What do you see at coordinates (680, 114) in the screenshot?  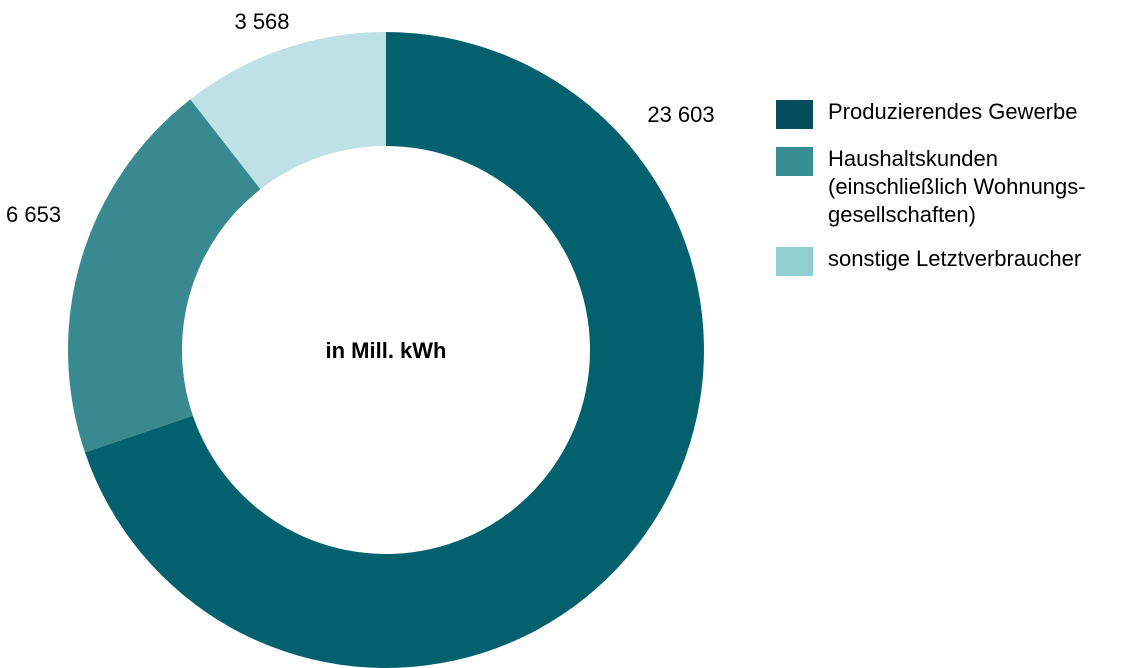 I see `value-label-produzierendes-gewerbe: 23 603` at bounding box center [680, 114].